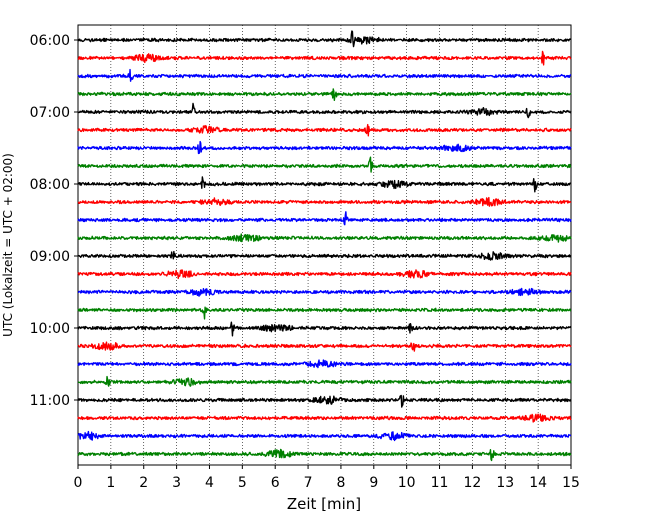  What do you see at coordinates (50, 257) in the screenshot?
I see `y-tick-label: 09:00` at bounding box center [50, 257].